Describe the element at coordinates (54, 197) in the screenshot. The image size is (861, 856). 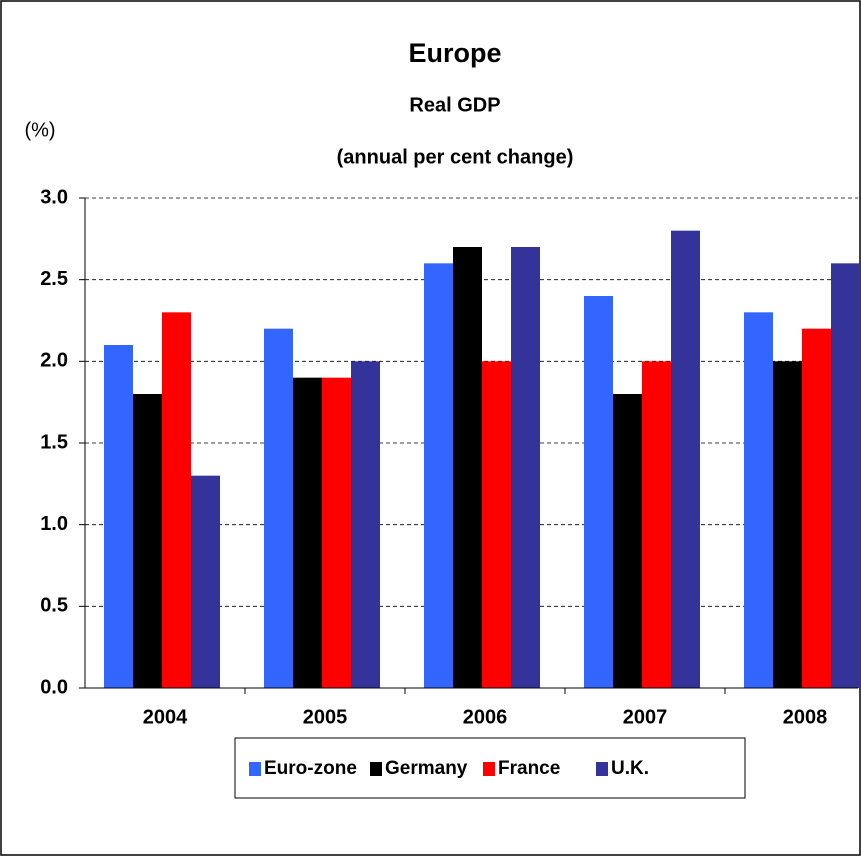
I see `y-tick-label: 3.0` at that location.